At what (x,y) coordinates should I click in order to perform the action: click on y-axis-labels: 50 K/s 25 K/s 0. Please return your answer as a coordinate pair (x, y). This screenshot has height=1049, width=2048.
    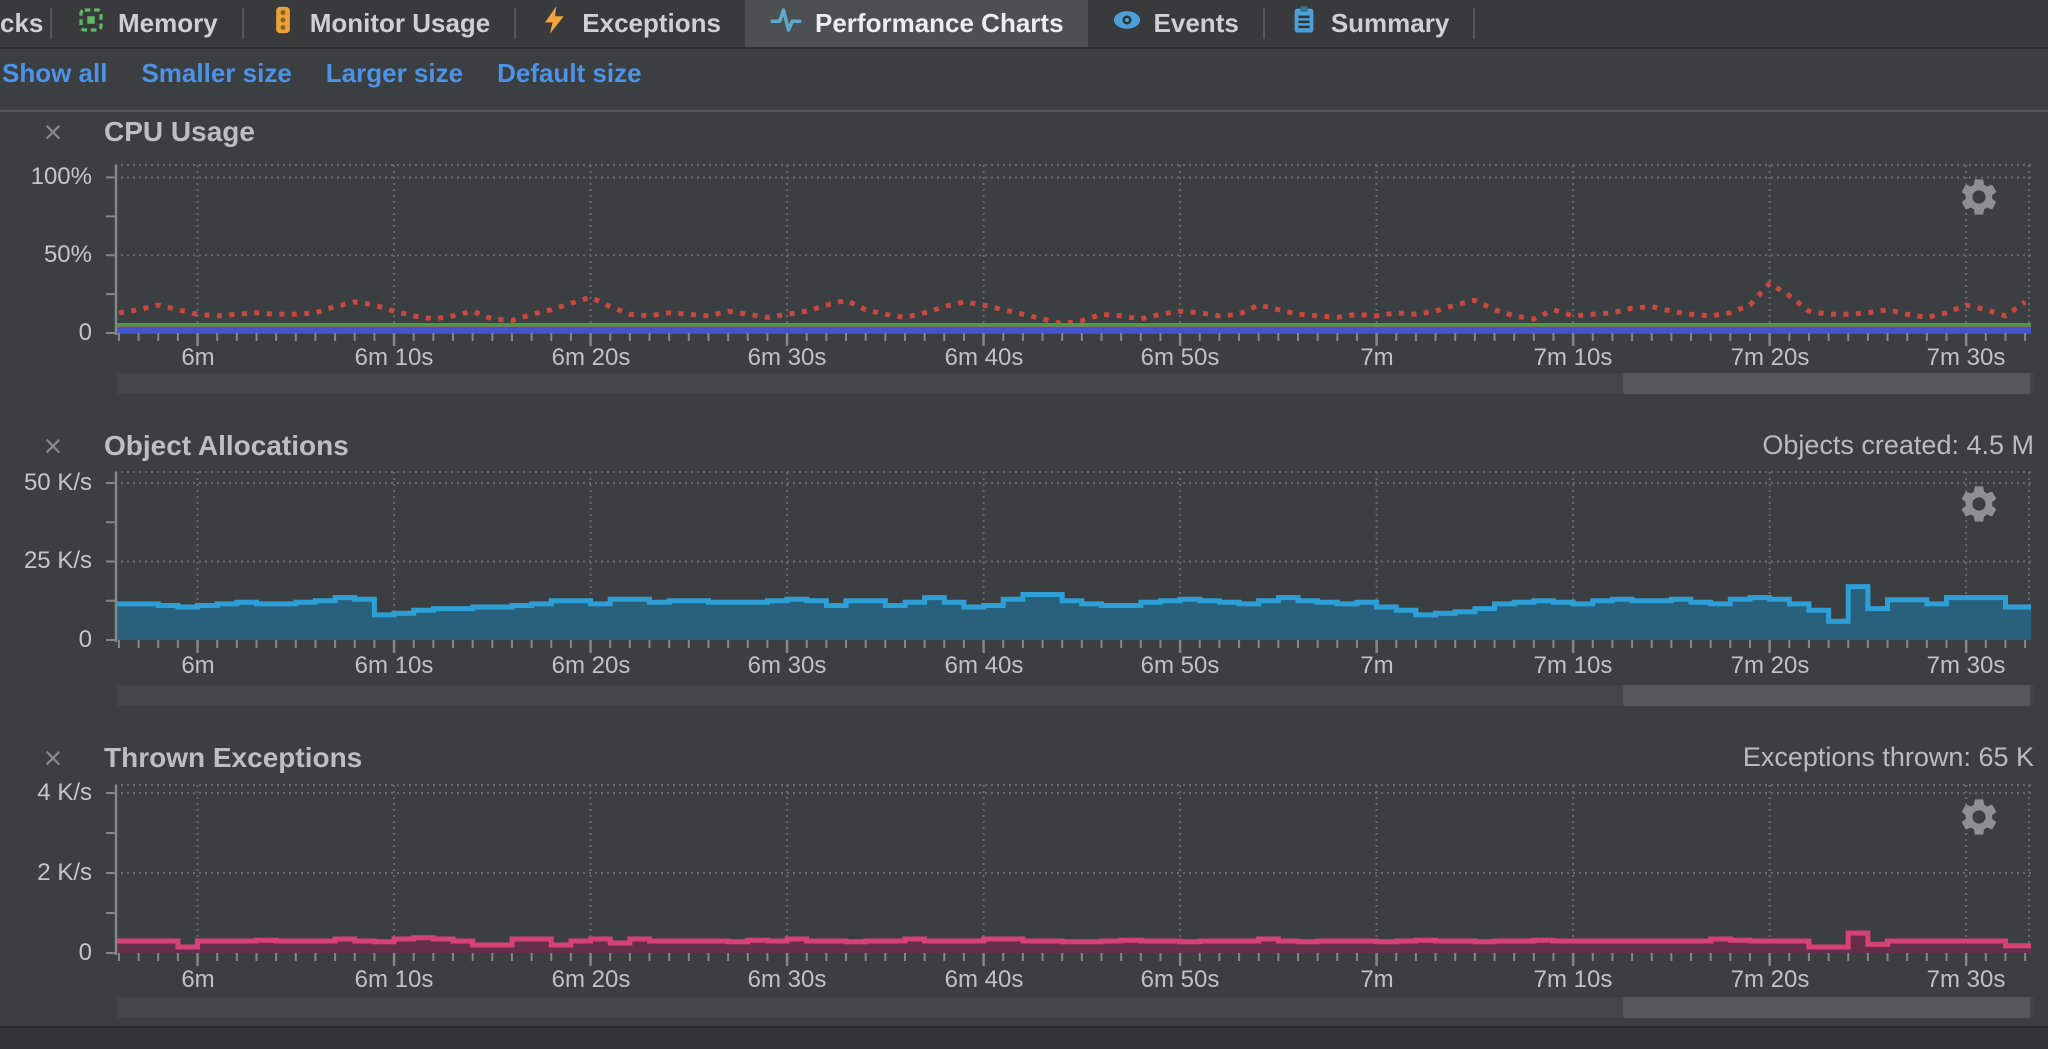
    Looking at the image, I should click on (52, 565).